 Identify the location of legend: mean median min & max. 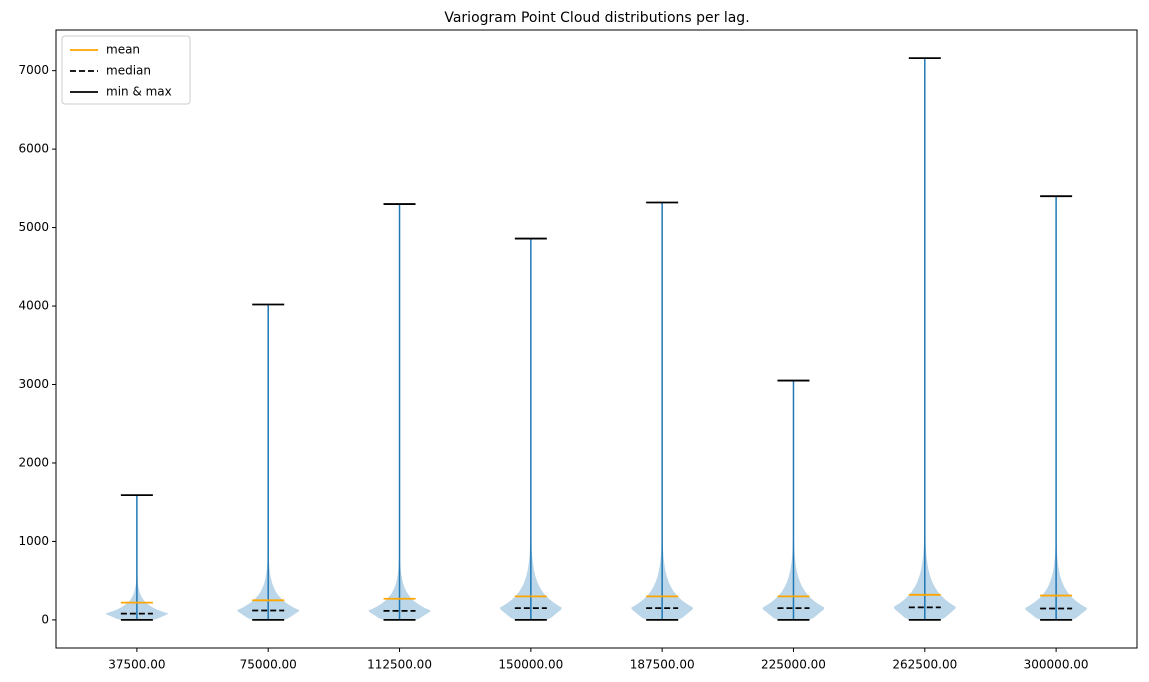
(126, 70).